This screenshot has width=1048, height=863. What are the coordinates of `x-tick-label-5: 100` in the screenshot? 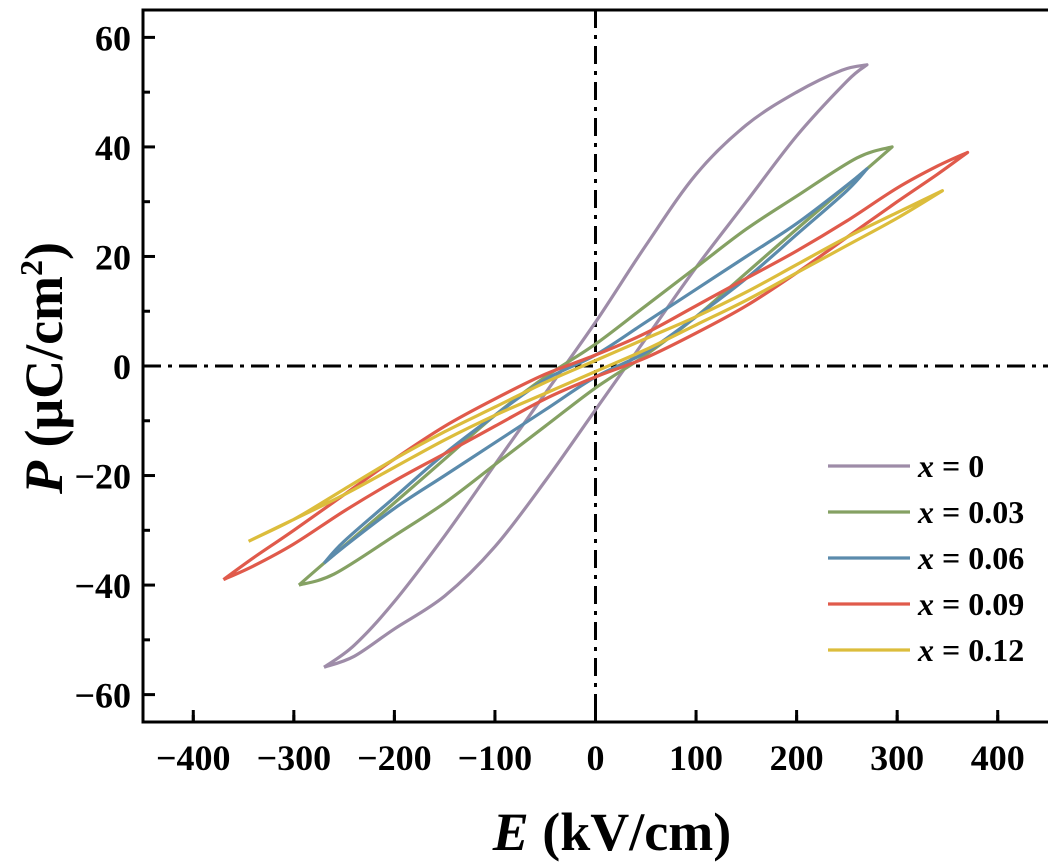 It's located at (696, 758).